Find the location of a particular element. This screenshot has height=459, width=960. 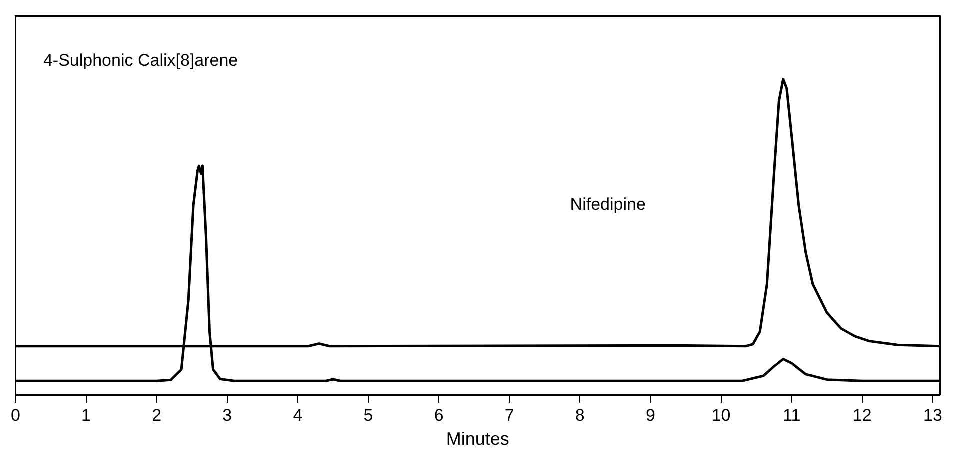

text: 4-Sulphonic Calix[8]arene is located at coordinates (140, 60).